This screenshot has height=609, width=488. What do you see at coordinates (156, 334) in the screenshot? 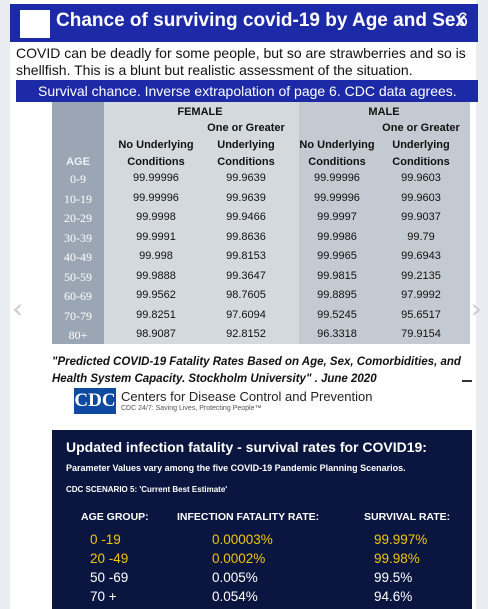
I see `table-cell: 98.9087` at bounding box center [156, 334].